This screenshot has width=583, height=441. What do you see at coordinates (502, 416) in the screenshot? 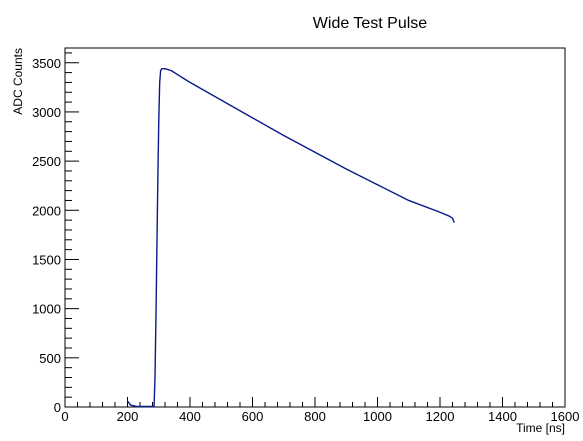
I see `x-tick-label: 1400` at bounding box center [502, 416].